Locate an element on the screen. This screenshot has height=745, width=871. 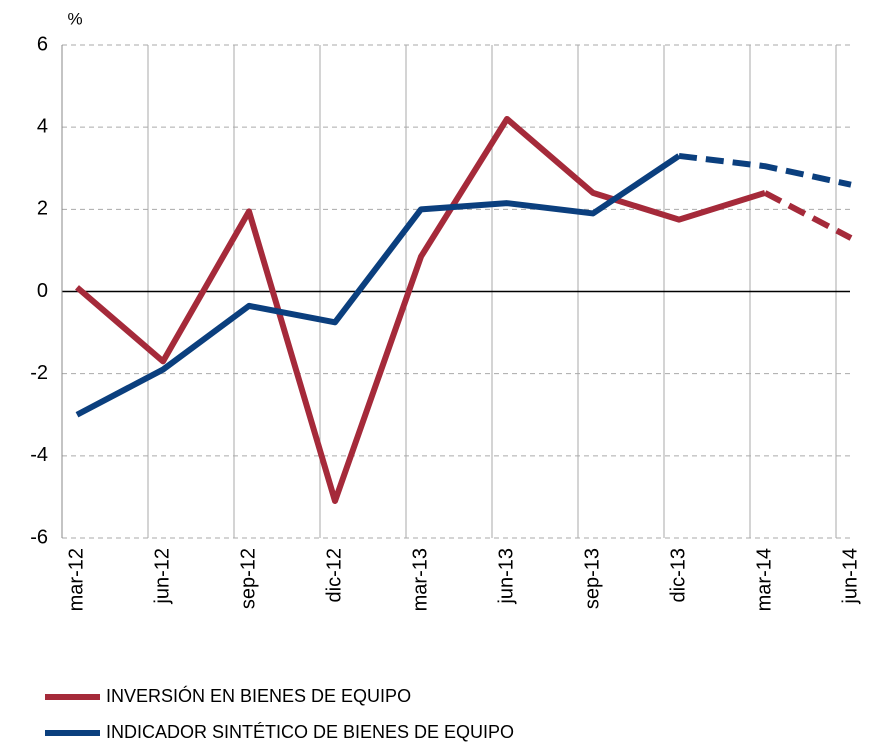
y-tick-label: 0 is located at coordinates (42, 291).